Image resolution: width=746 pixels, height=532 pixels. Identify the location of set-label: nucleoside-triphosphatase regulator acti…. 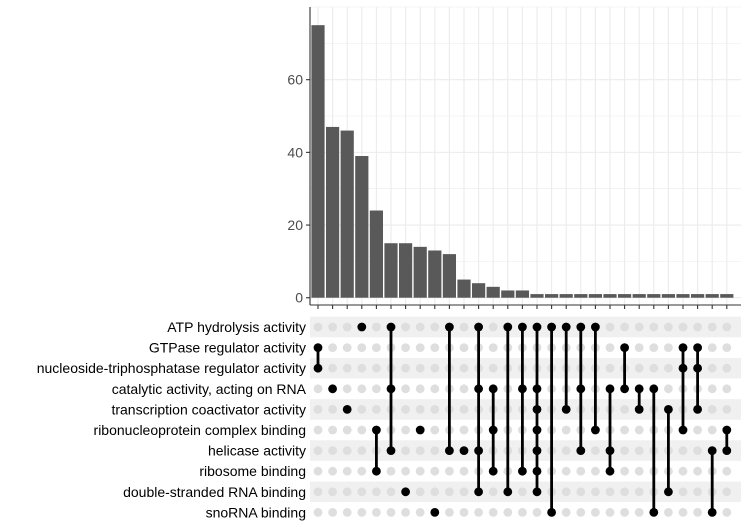
(171, 368).